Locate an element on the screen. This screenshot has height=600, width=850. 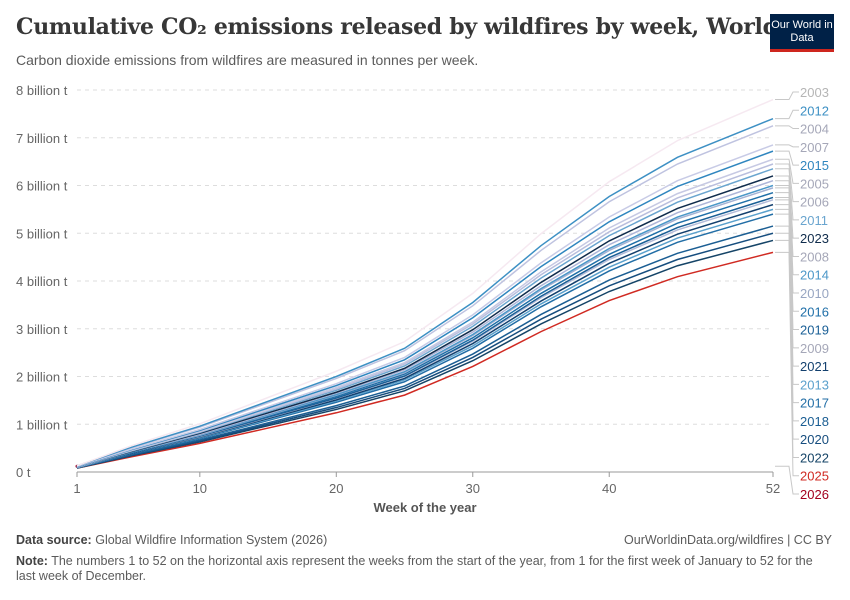
legend-label-2014: 2014 is located at coordinates (814, 275).